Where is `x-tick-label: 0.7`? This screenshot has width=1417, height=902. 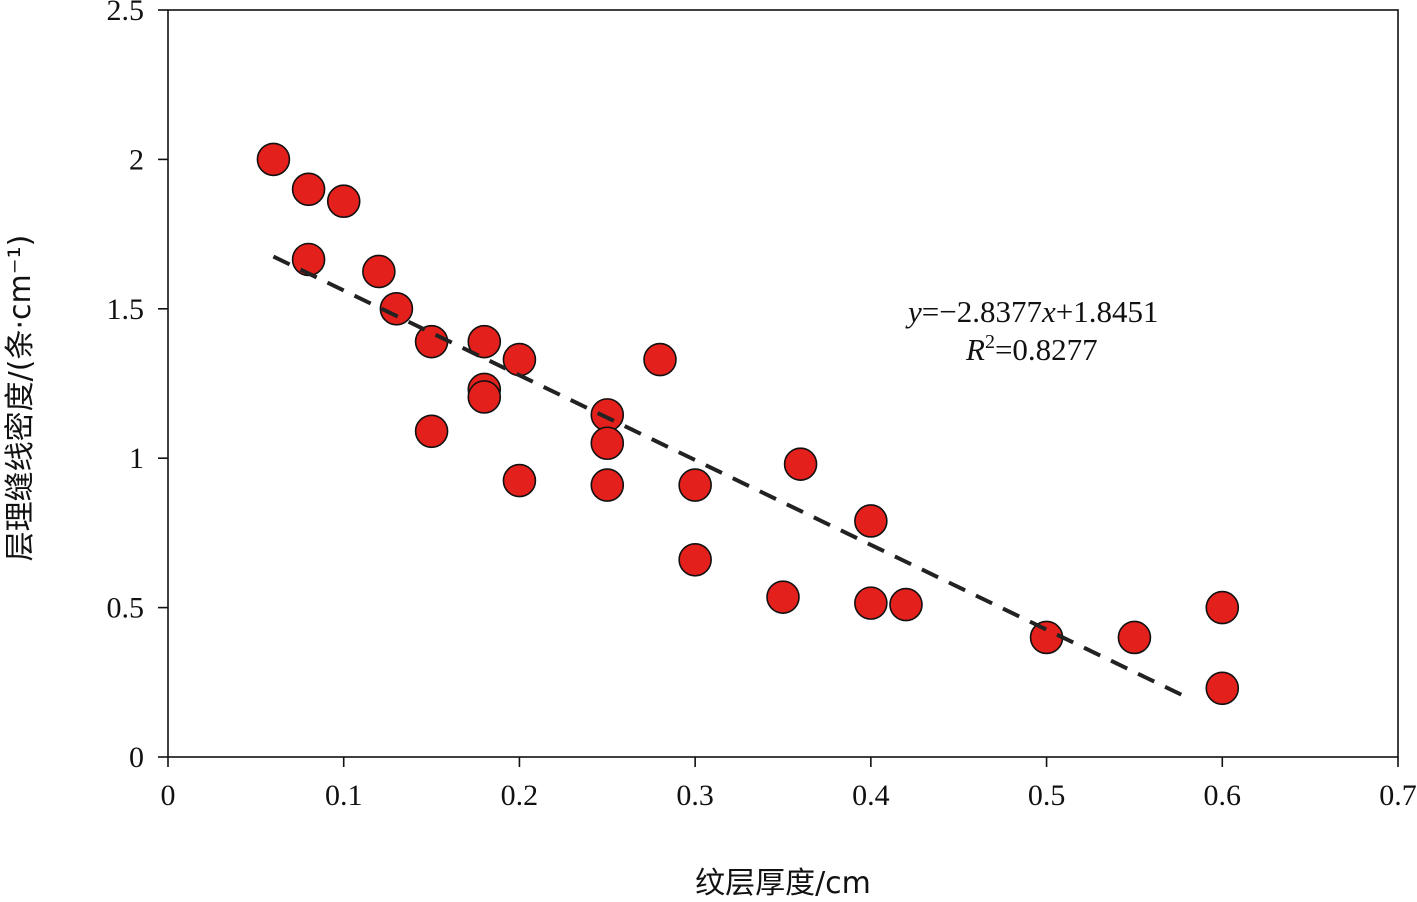 x-tick-label: 0.7 is located at coordinates (1398, 795).